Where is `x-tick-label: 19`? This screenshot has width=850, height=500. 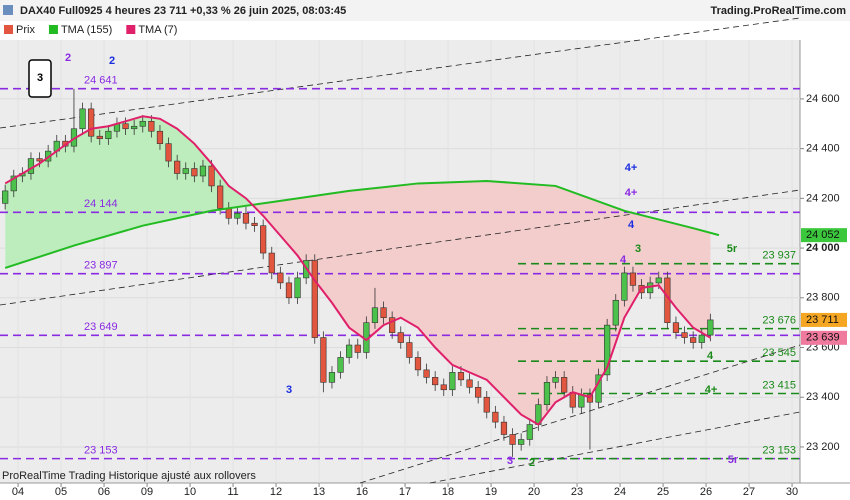 x-tick-label: 19 is located at coordinates (491, 492).